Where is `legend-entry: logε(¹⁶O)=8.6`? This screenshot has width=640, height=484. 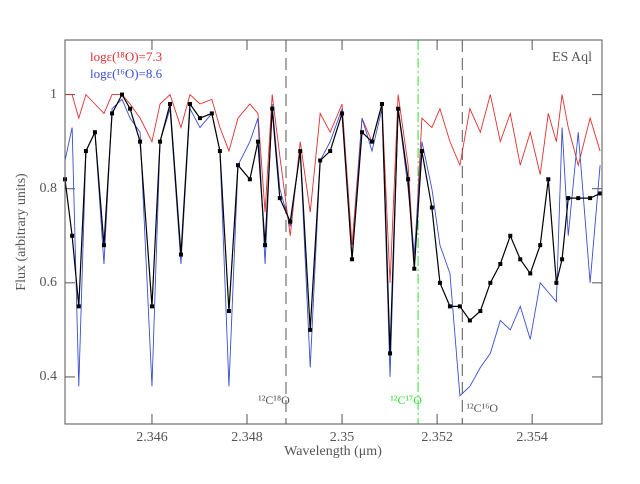
legend-entry: logε(¹⁶O)=8.6 is located at coordinates (126, 73).